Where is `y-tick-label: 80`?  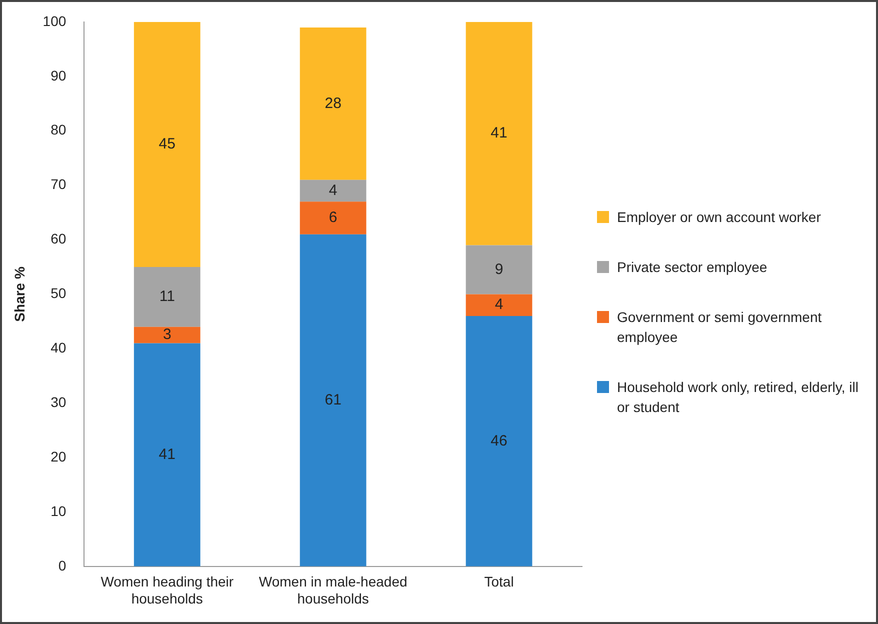
y-tick-label: 80 is located at coordinates (58, 130).